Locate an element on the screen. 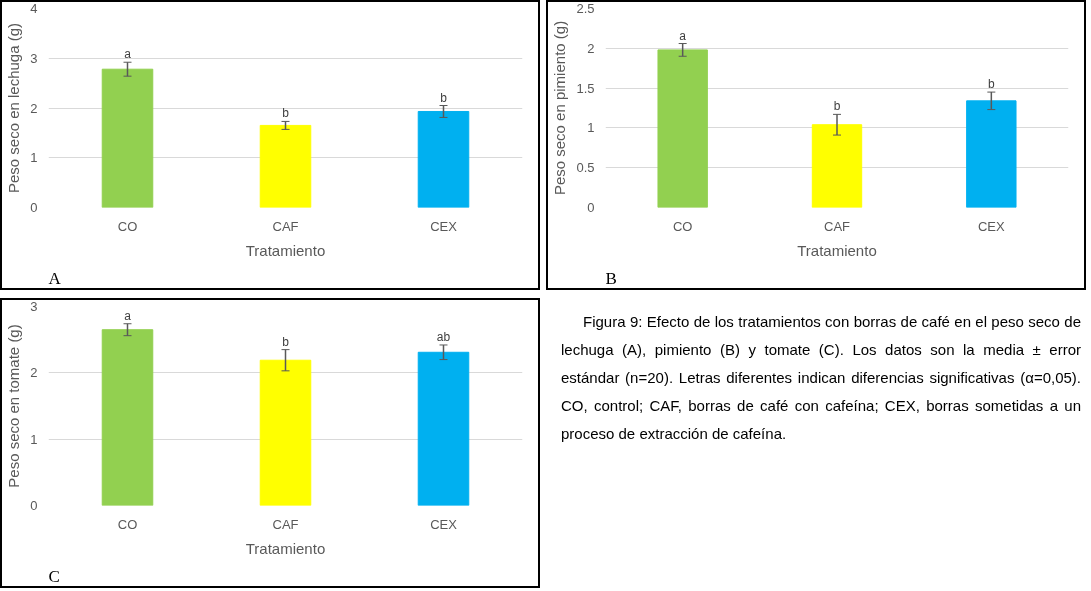  text: C is located at coordinates (54, 576).